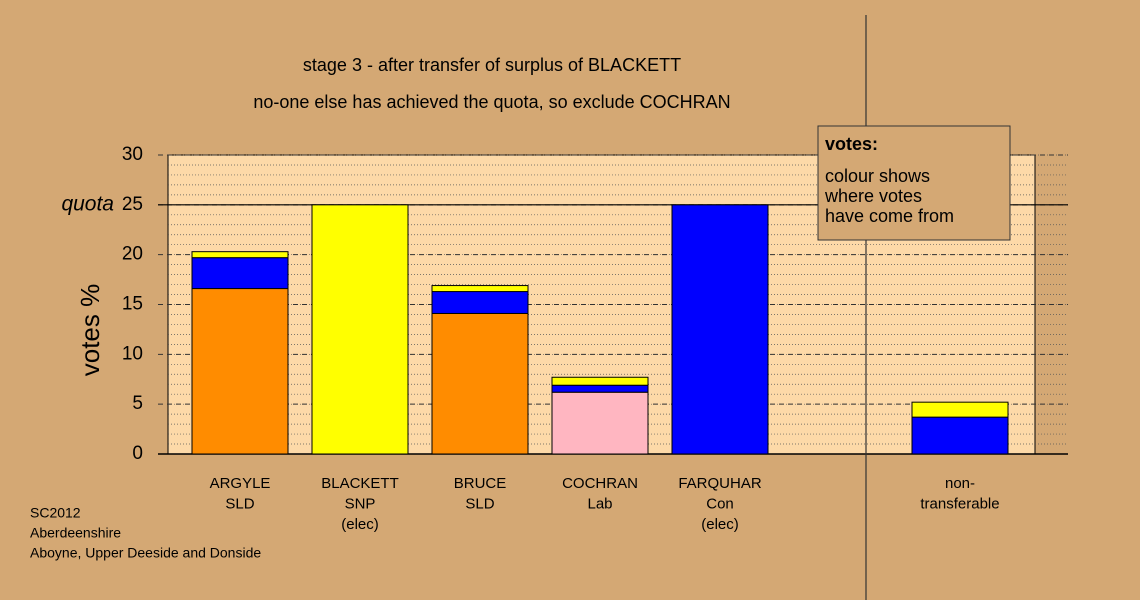  I want to click on legend-box, so click(914, 183).